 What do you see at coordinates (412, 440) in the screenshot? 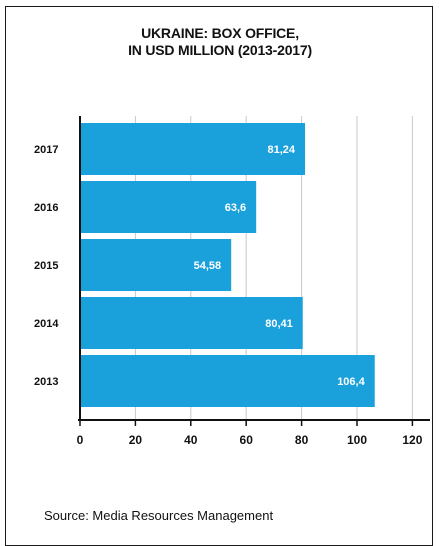
I see `x-tick-label: 120` at bounding box center [412, 440].